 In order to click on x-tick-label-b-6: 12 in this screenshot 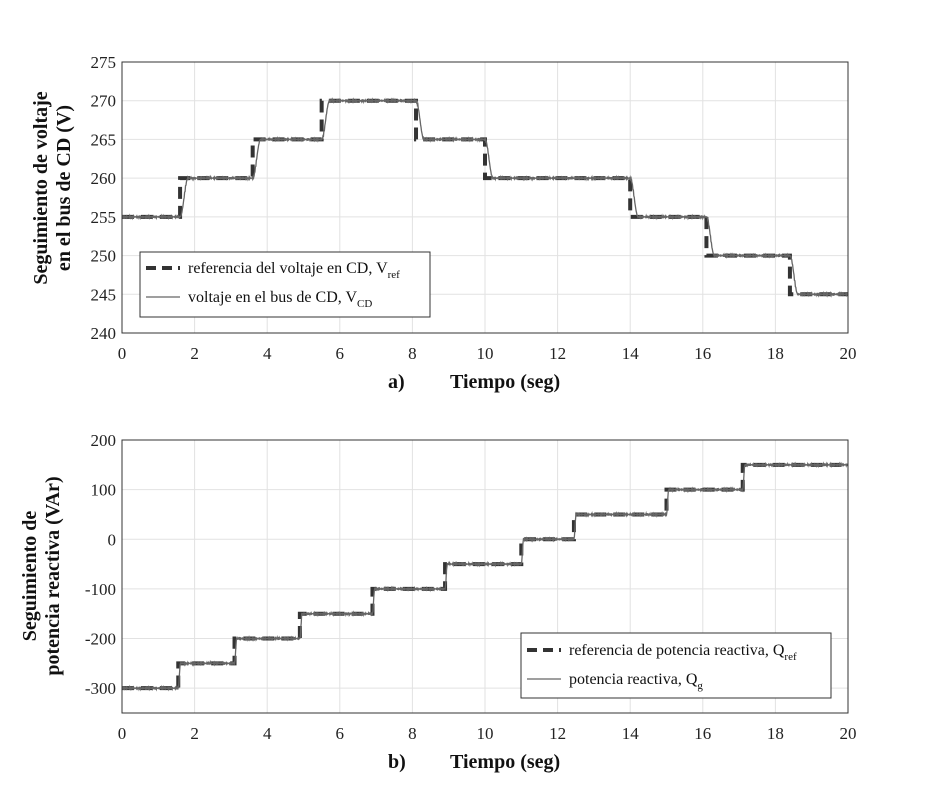, I will do `click(557, 733)`.